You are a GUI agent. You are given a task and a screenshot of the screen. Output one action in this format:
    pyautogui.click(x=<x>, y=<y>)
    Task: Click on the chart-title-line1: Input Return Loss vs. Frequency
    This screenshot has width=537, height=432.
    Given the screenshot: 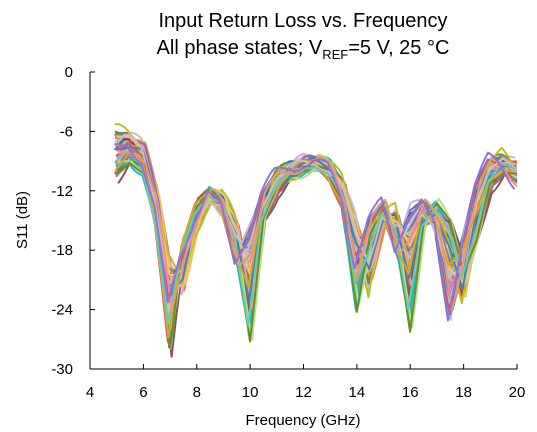 What is the action you would take?
    pyautogui.click(x=302, y=21)
    